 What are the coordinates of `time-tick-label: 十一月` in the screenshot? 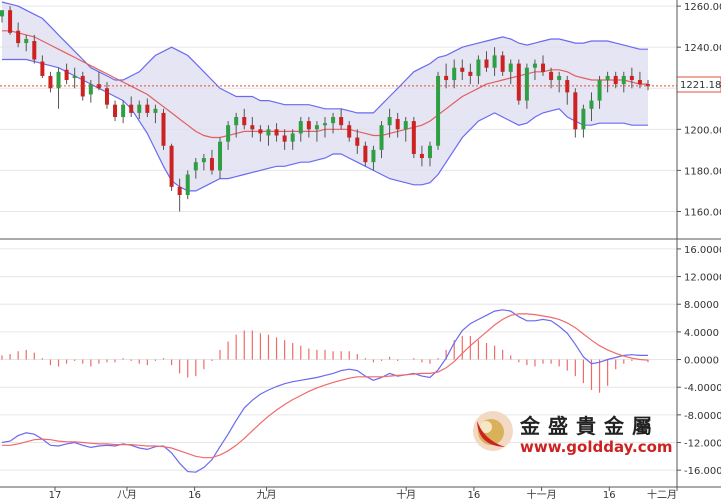 It's located at (542, 494).